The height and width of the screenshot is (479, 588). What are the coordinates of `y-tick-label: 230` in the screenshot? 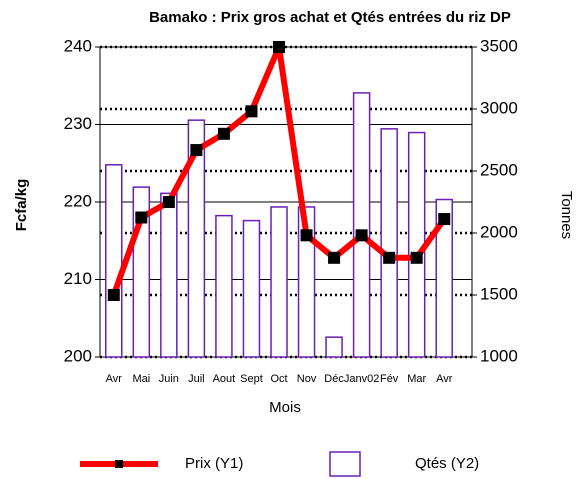 It's located at (78, 123).